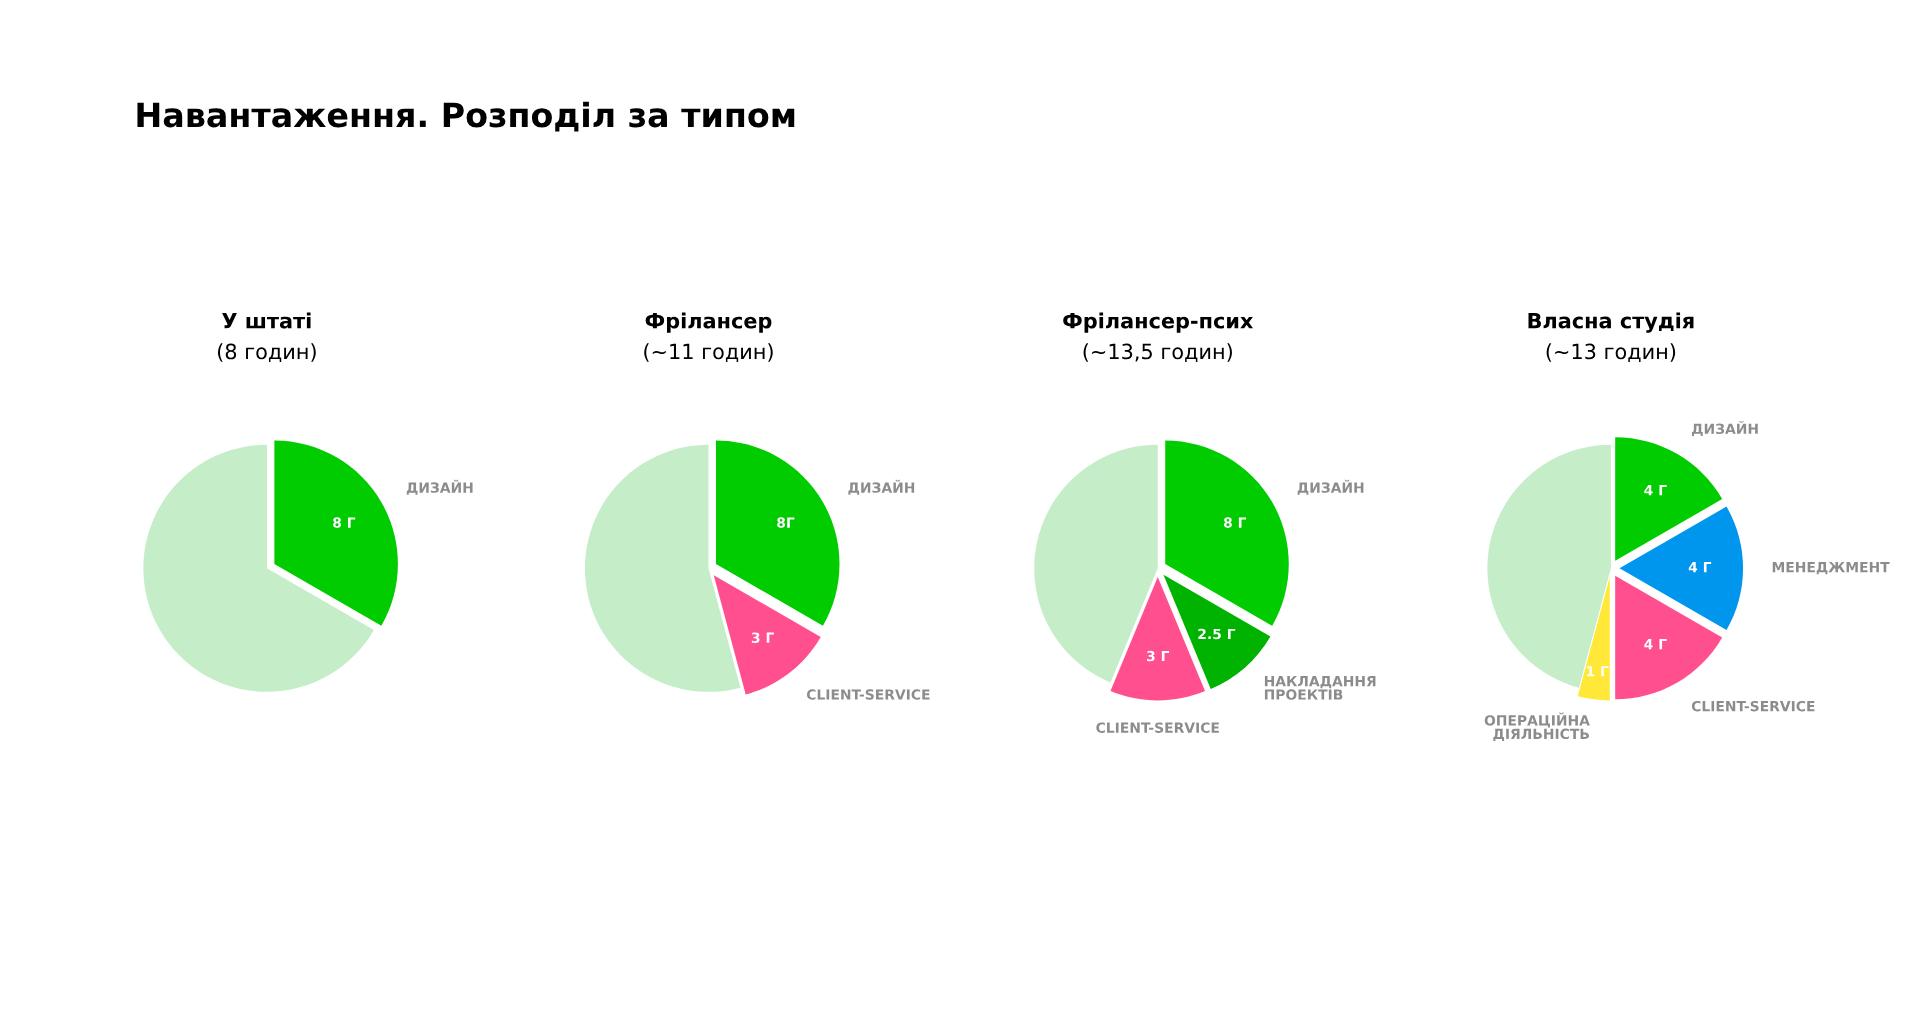  I want to click on text: Навантаження. Розподіл за типом, so click(466, 116).